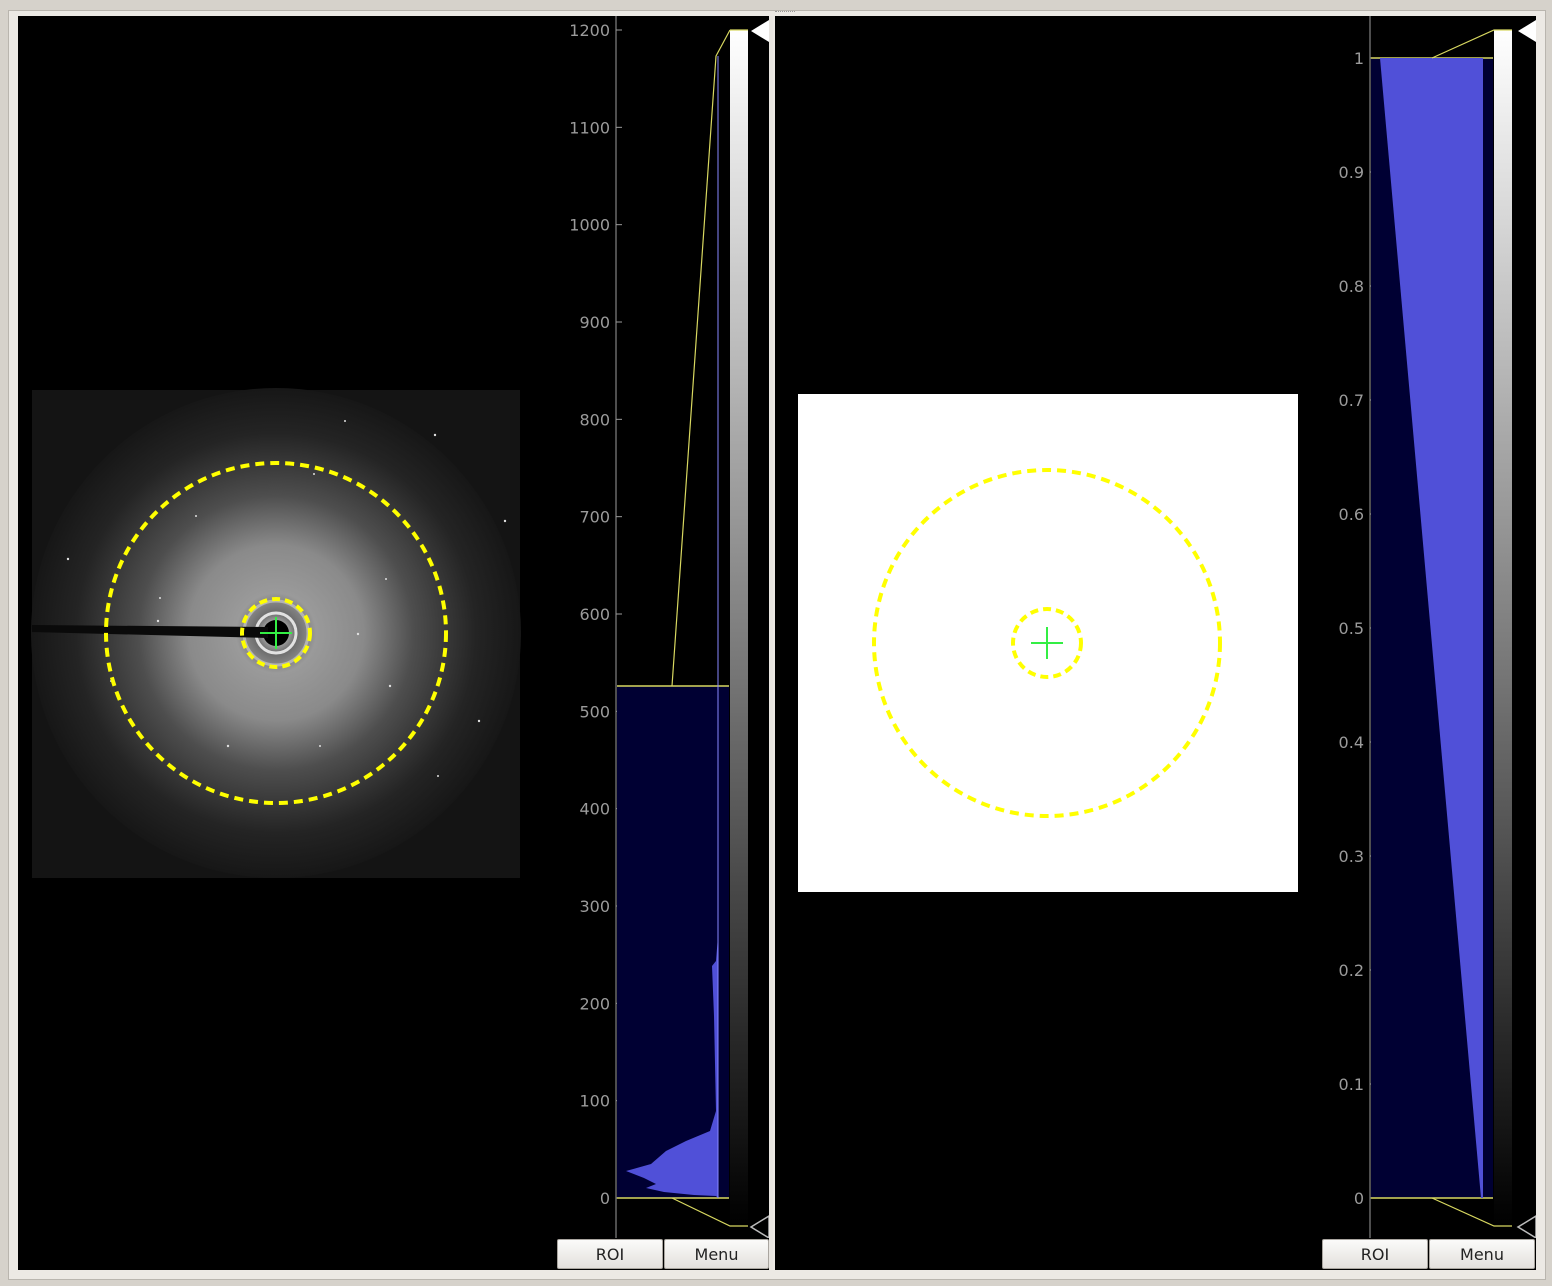 This screenshot has height=1286, width=1552. What do you see at coordinates (669, 627) in the screenshot?
I see `left-histogram-svg: 0 100 200 300 400 500 600 700 800 900 1000 1100 1200` at bounding box center [669, 627].